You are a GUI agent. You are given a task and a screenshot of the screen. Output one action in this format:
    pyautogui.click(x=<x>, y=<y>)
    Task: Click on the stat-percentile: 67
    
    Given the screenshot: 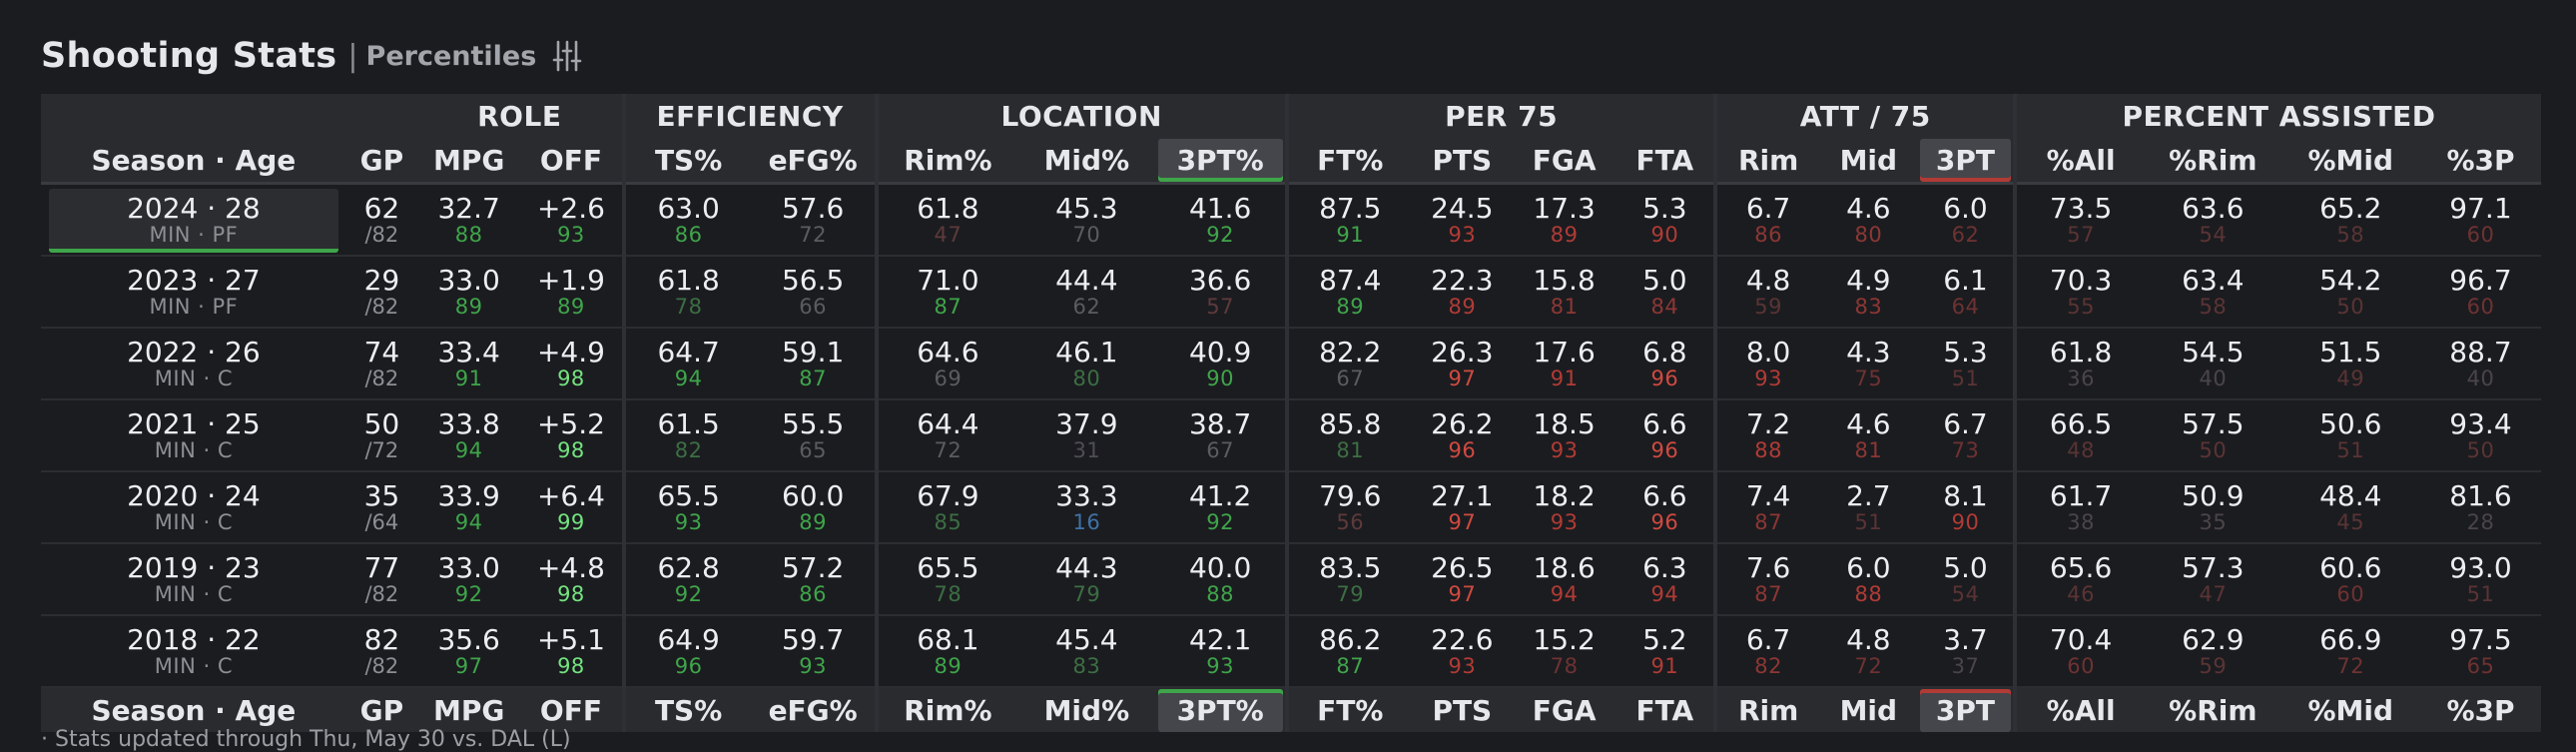 What is the action you would take?
    pyautogui.click(x=1220, y=450)
    